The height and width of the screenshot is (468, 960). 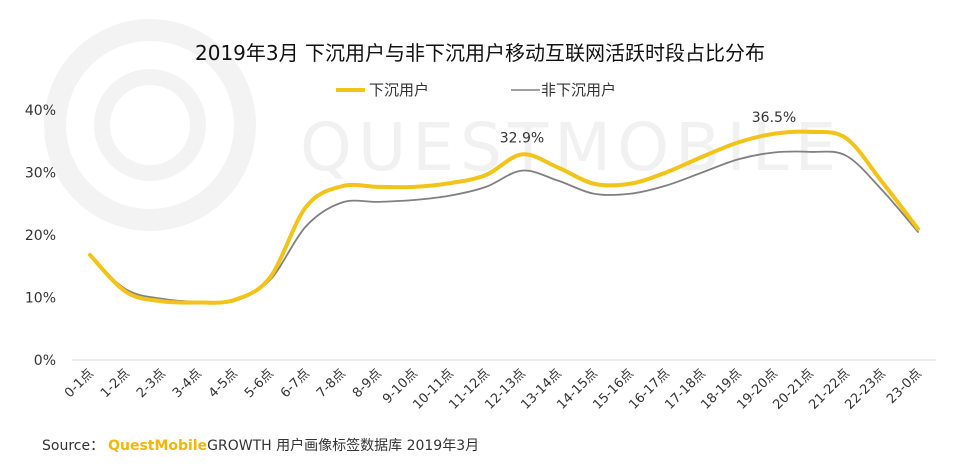 What do you see at coordinates (295, 383) in the screenshot?
I see `x-tick-label: 6-7点` at bounding box center [295, 383].